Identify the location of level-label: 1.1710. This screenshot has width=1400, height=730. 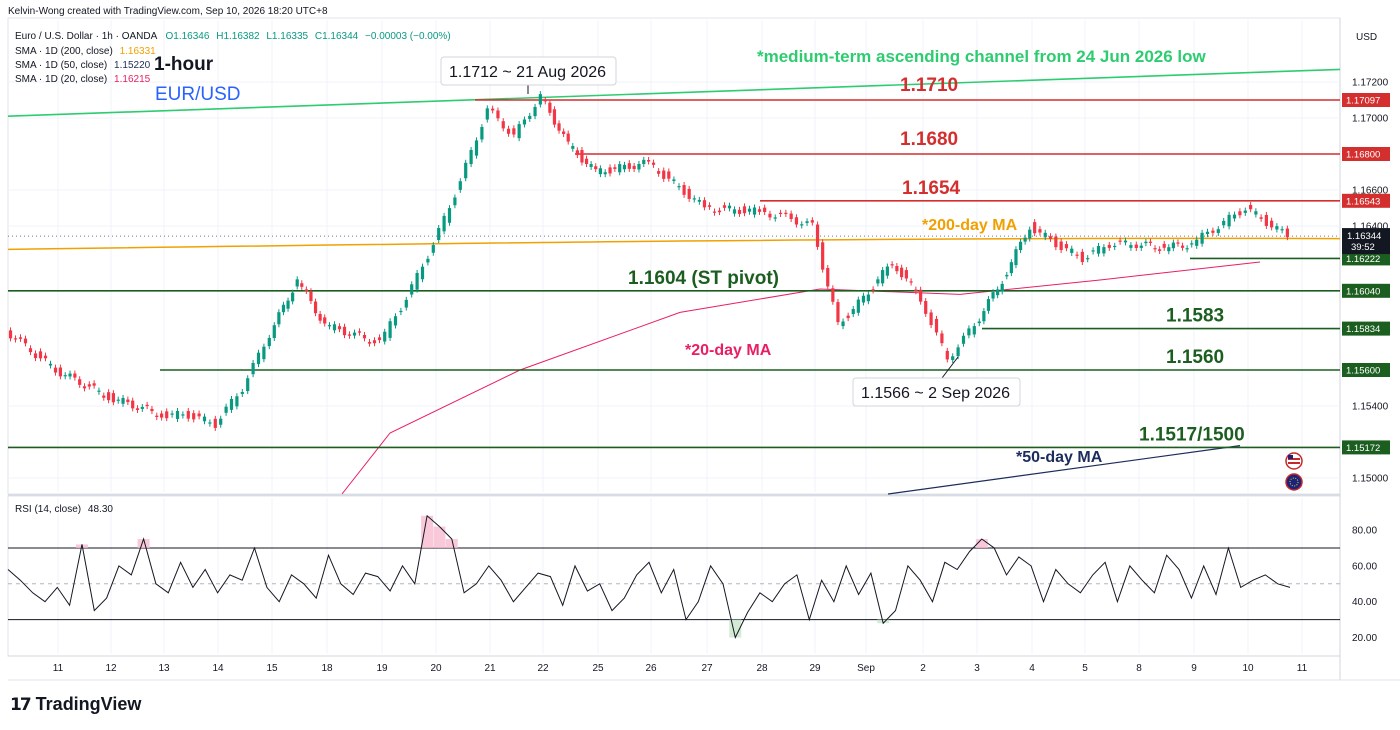
(929, 85).